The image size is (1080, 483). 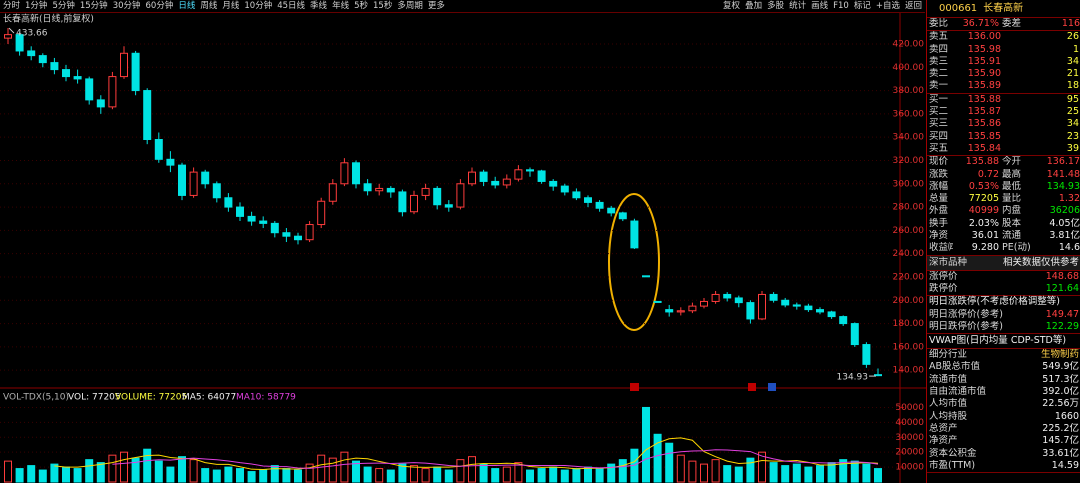 What do you see at coordinates (231, 6) in the screenshot?
I see `period-tab: 月线` at bounding box center [231, 6].